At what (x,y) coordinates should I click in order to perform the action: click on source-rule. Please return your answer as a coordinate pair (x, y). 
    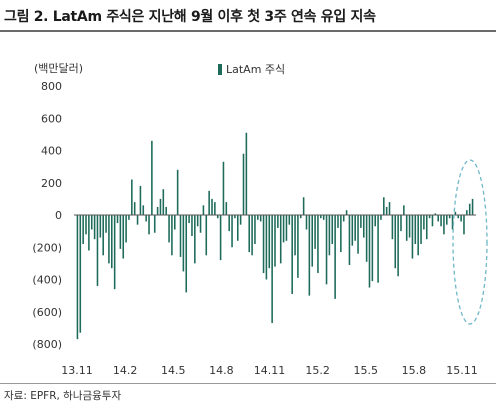
    Looking at the image, I should click on (248, 383).